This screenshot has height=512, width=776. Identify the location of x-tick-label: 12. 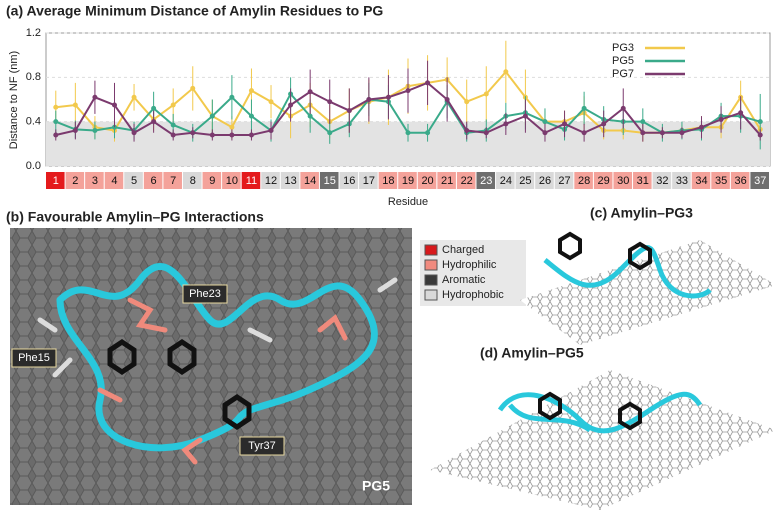
(271, 181).